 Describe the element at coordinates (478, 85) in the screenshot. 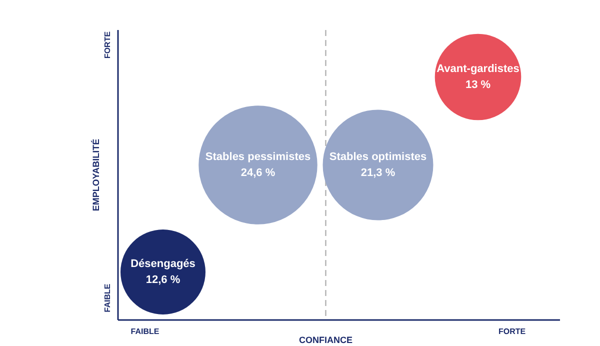

I see `data-label: 13 %` at that location.